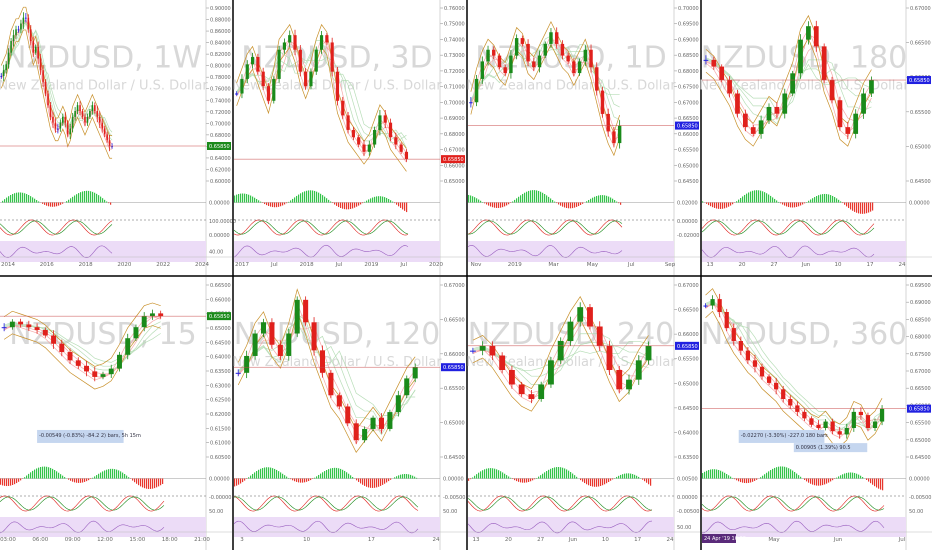 Image resolution: width=932 pixels, height=550 pixels. What do you see at coordinates (220, 90) in the screenshot?
I see `y-tick-label: 0.76000` at bounding box center [220, 90].